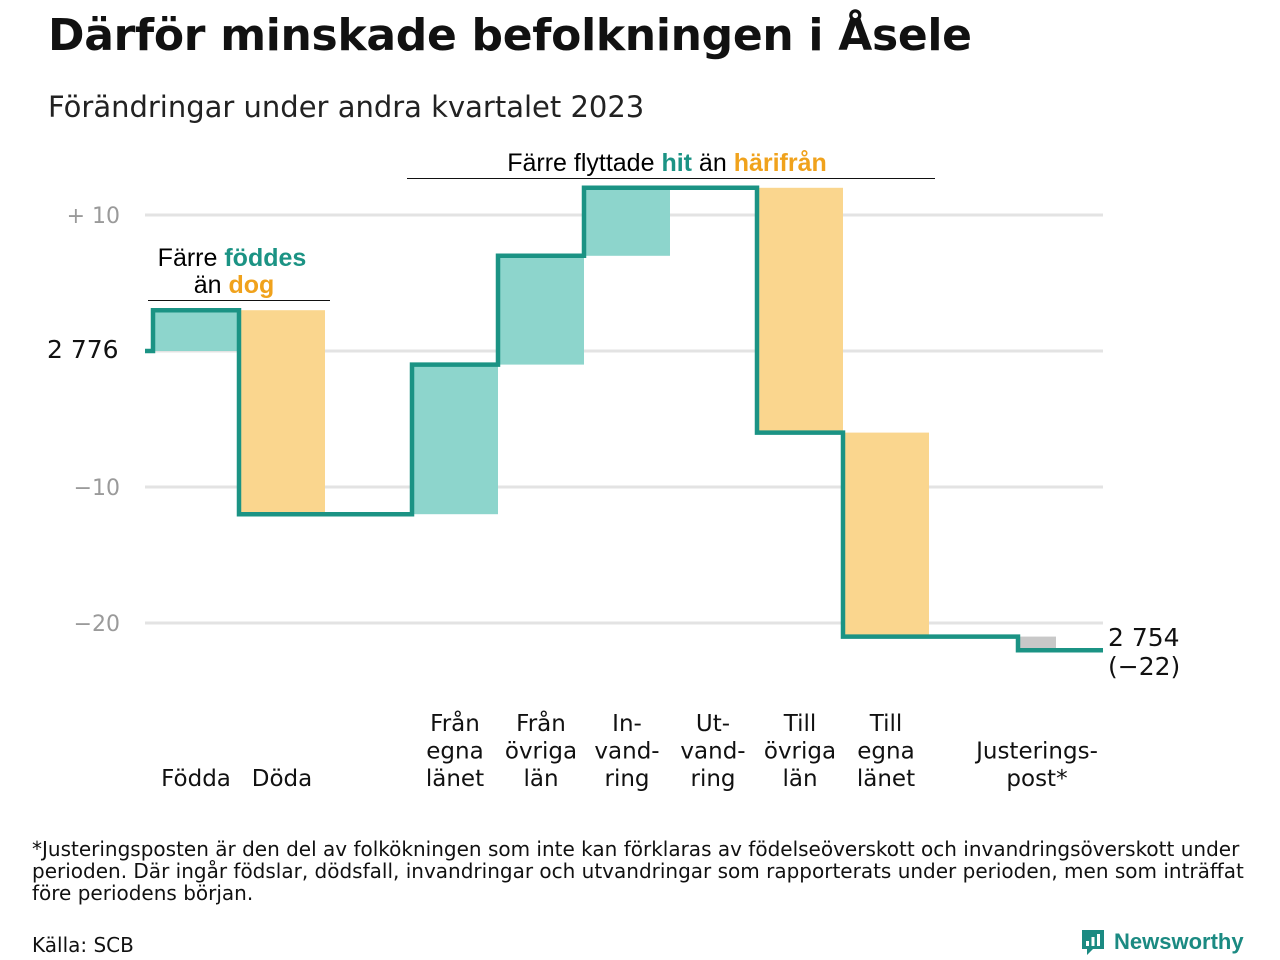  Describe the element at coordinates (1144, 666) in the screenshot. I see `end-change-label: (−22)` at that location.